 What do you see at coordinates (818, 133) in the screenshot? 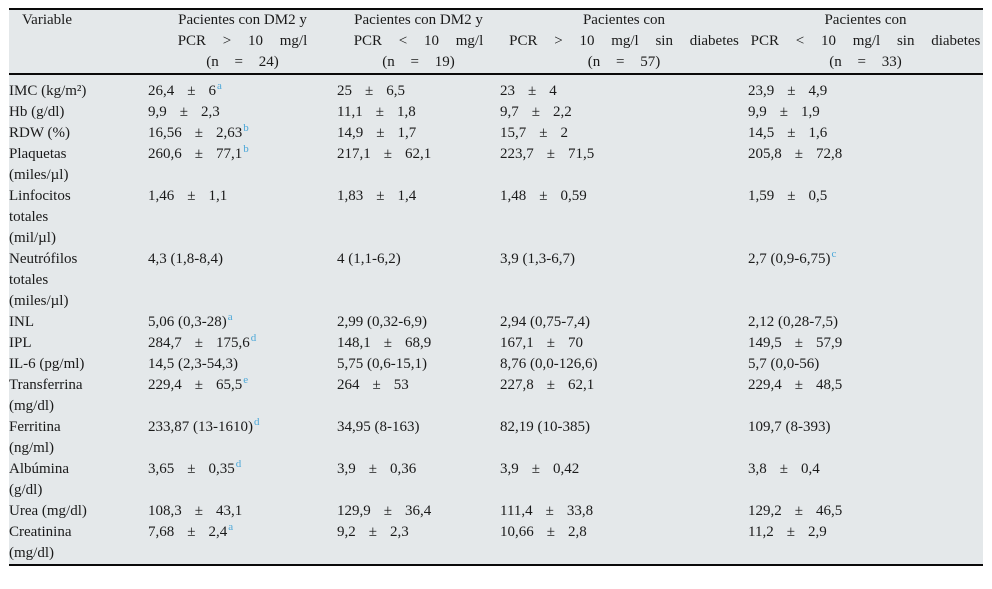
I see `sd-value: 1,6` at bounding box center [818, 133].